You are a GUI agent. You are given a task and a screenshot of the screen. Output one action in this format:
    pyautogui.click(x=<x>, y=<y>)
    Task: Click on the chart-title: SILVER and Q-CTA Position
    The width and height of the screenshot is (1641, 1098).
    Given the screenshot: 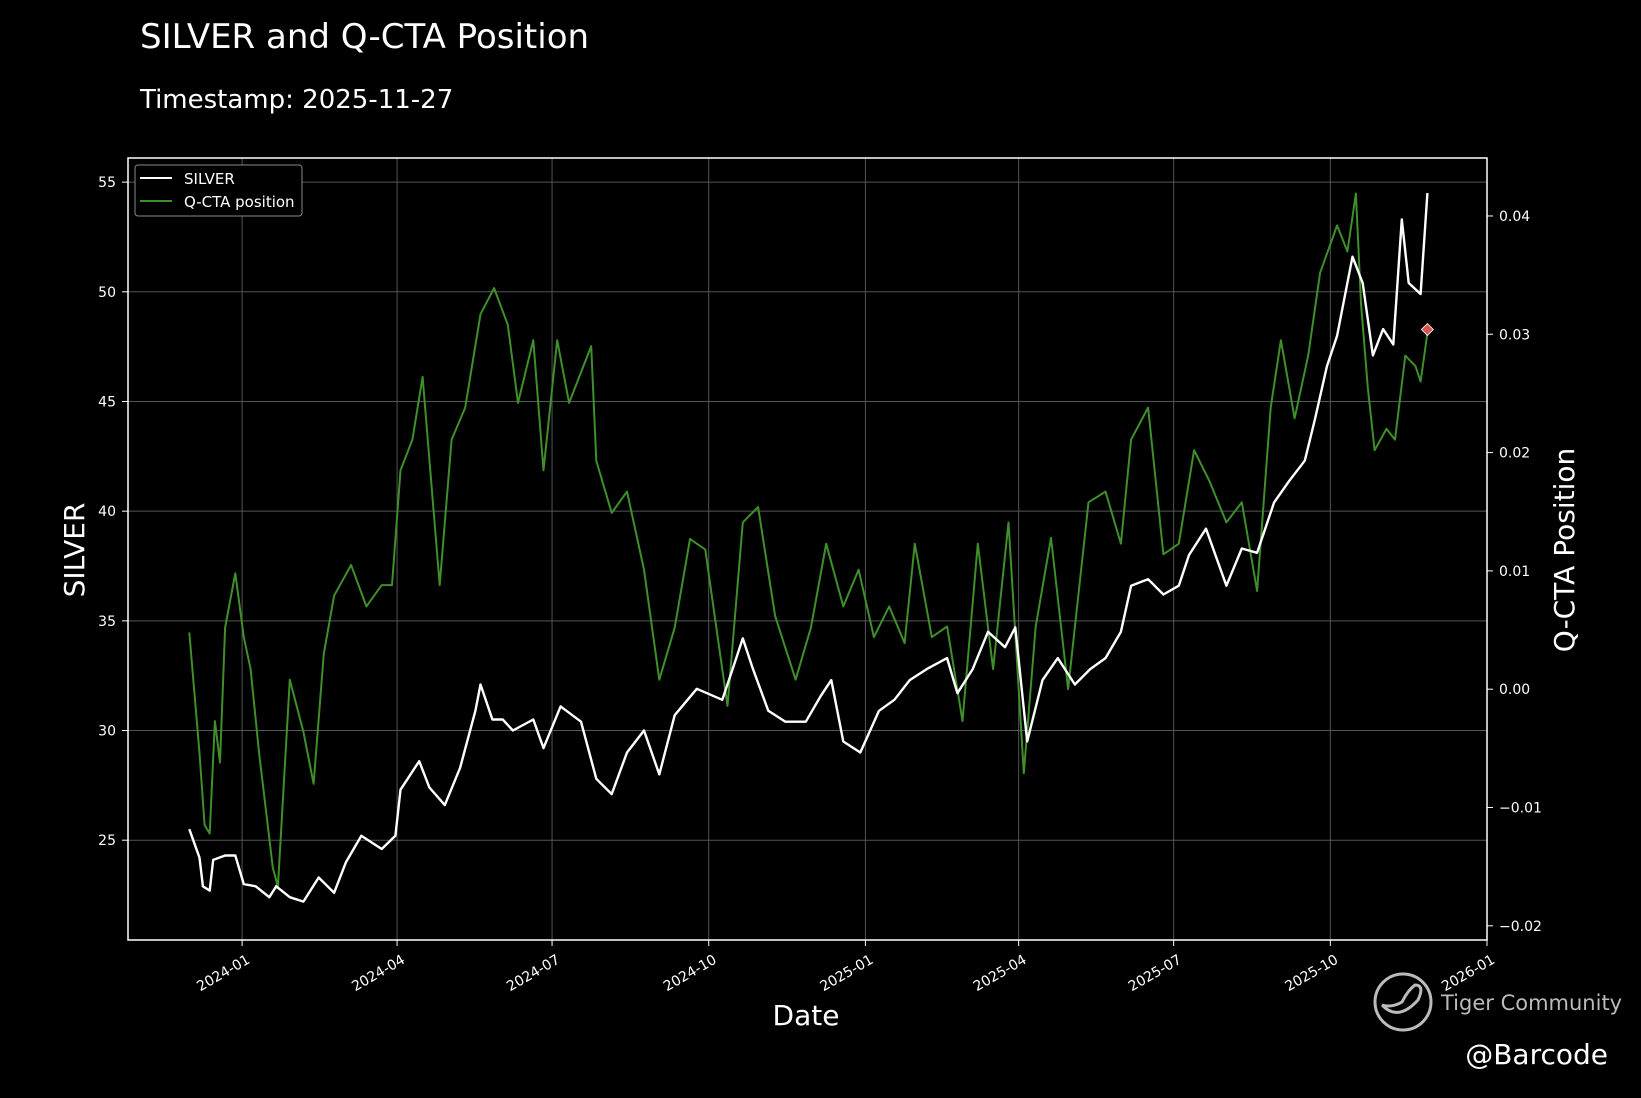 What is the action you would take?
    pyautogui.click(x=364, y=37)
    